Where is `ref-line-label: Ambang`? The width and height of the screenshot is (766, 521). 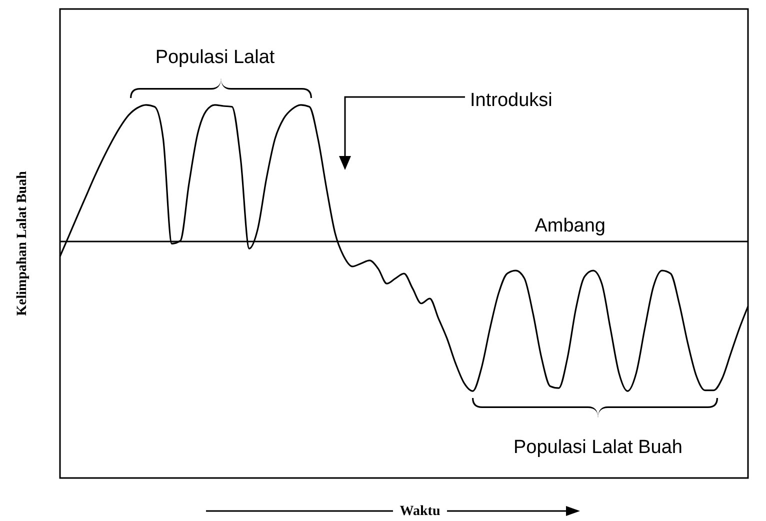 ref-line-label: Ambang is located at coordinates (570, 225).